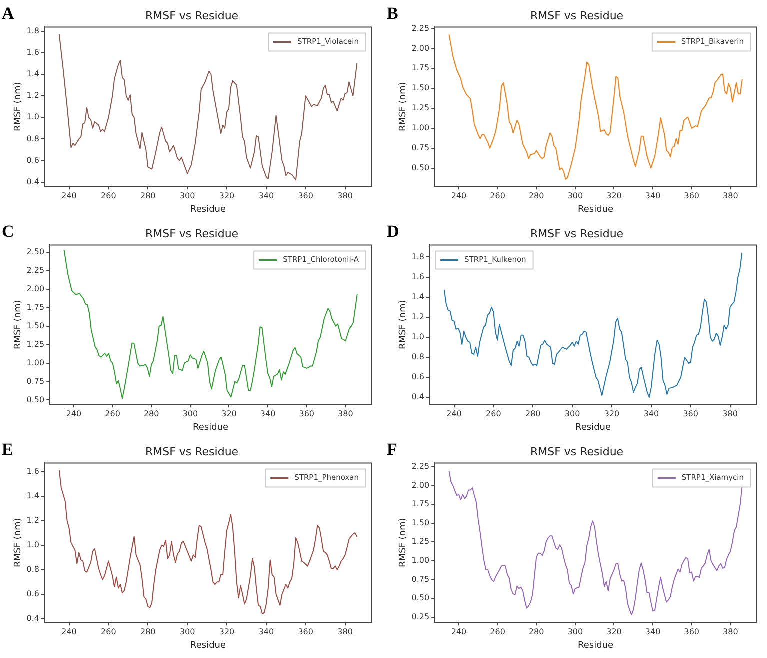 This screenshot has height=658, width=767. What do you see at coordinates (393, 232) in the screenshot?
I see `text: D` at bounding box center [393, 232].